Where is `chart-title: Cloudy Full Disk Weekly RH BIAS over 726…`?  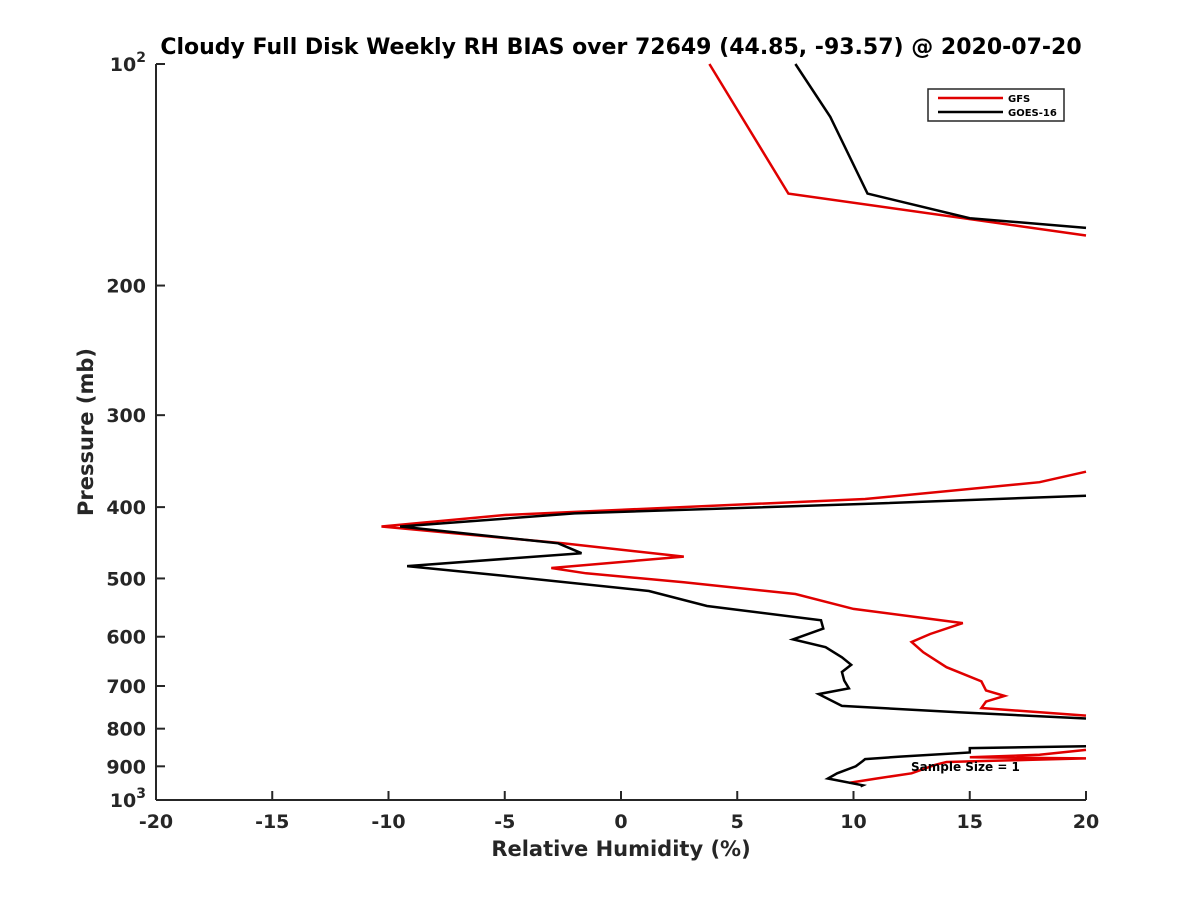
chart-title: Cloudy Full Disk Weekly RH BIAS over 726… is located at coordinates (620, 47).